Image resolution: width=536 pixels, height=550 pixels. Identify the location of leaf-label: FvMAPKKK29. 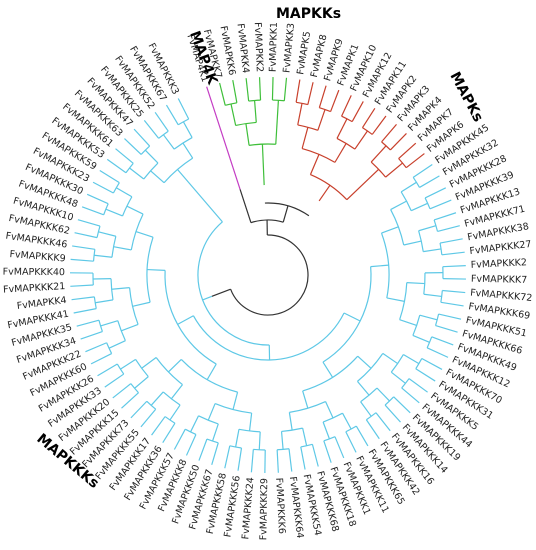
(264, 509).